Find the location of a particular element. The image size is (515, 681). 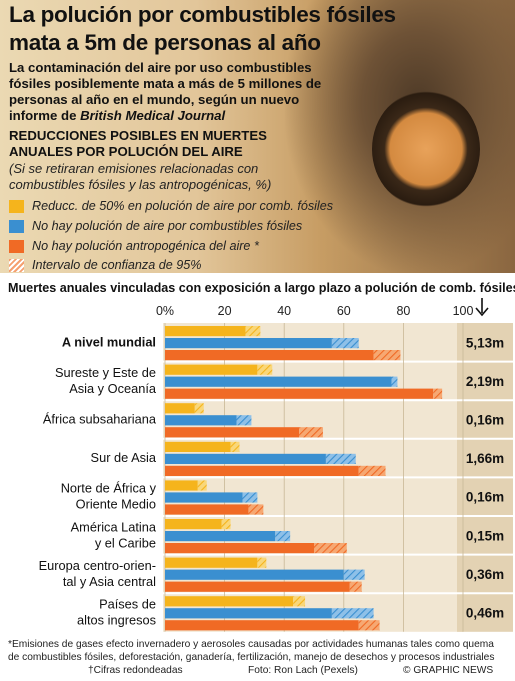

legend-item: Intervalo de confianza de 95% is located at coordinates (105, 265).